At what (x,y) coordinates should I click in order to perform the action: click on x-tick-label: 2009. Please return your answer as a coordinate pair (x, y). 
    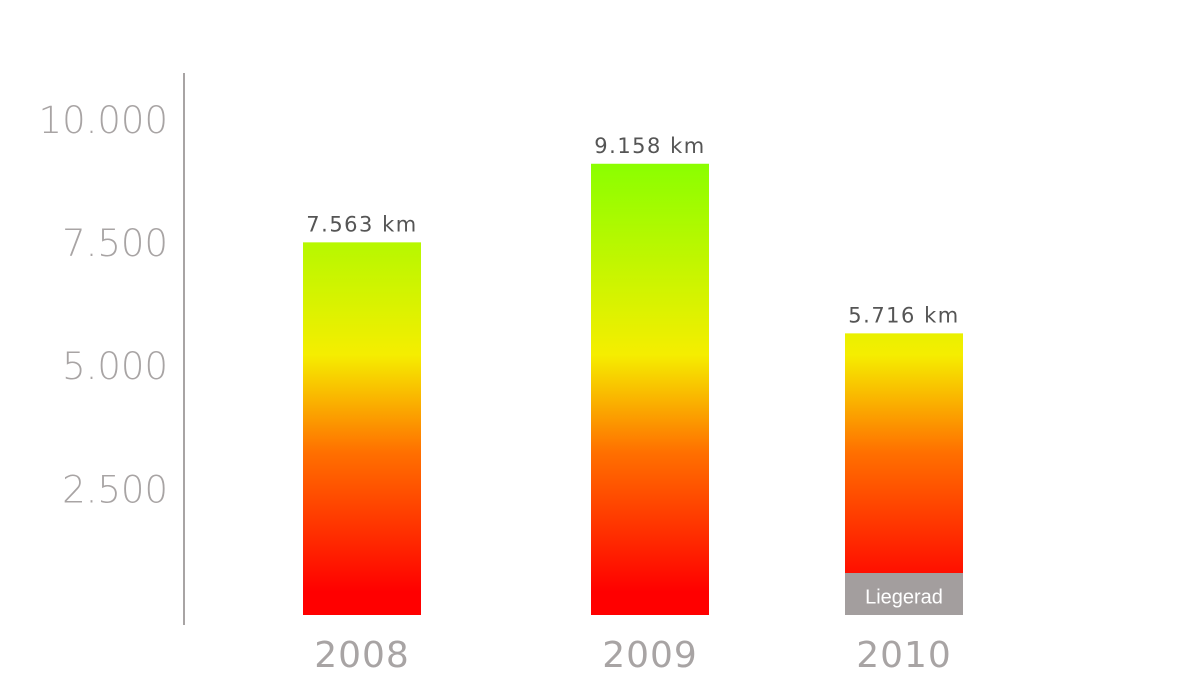
    Looking at the image, I should click on (650, 655).